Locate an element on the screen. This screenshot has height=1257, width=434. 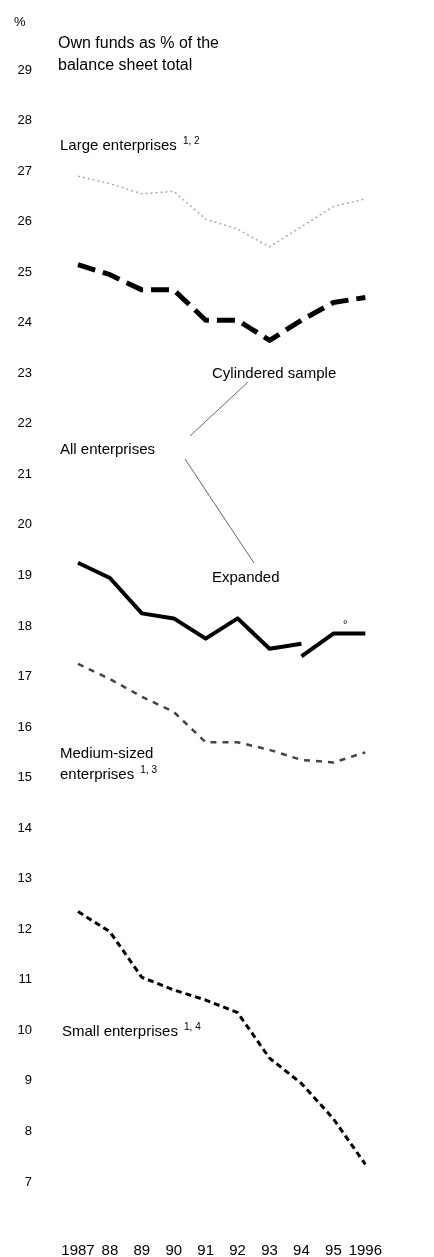
series-label: Large enterprises 1, 2 is located at coordinates (130, 144).